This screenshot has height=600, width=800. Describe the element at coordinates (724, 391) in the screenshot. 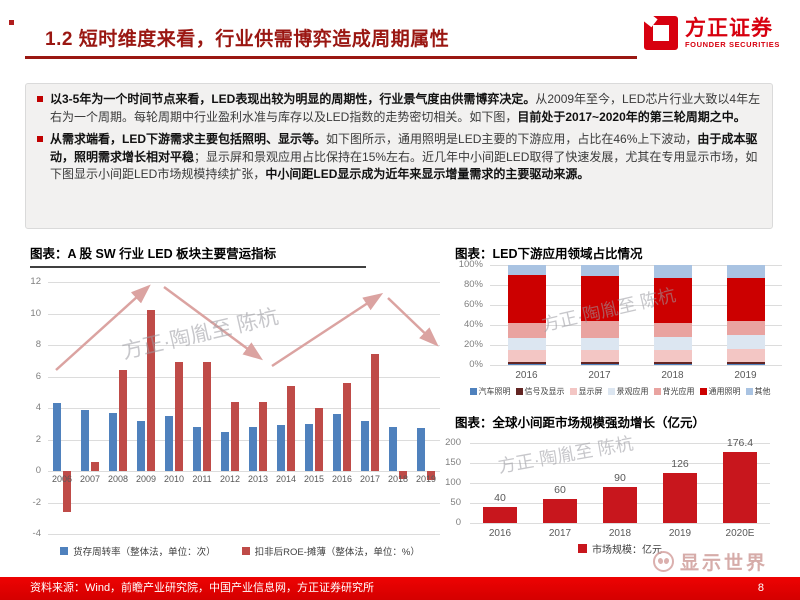

I see `legend-label: 通用照明` at that location.